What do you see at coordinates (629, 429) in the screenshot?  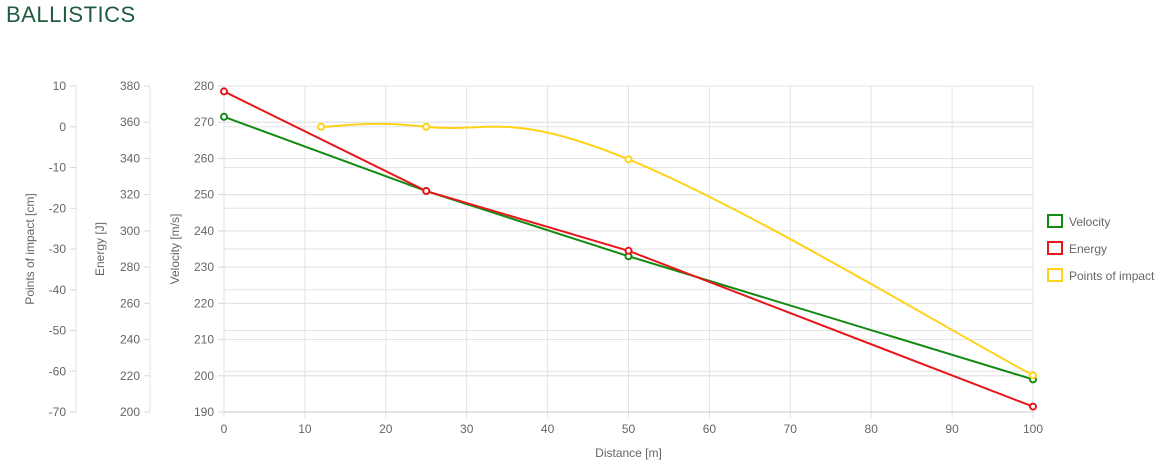 I see `x-tick-label: 50` at bounding box center [629, 429].